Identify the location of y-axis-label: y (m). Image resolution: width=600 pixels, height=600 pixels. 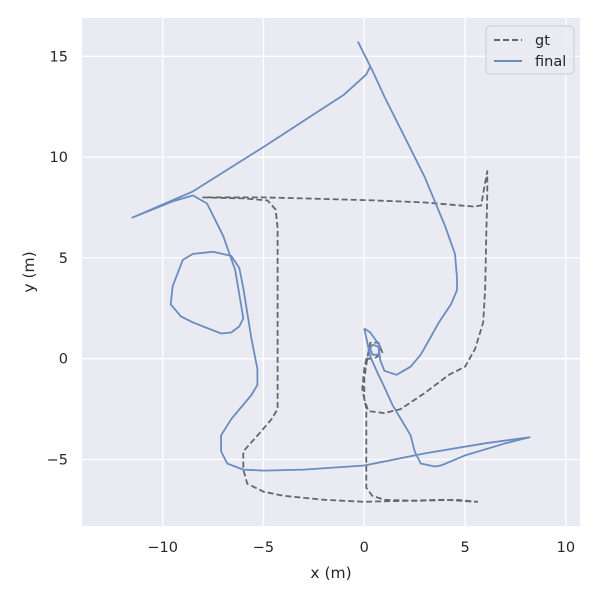
(29, 271).